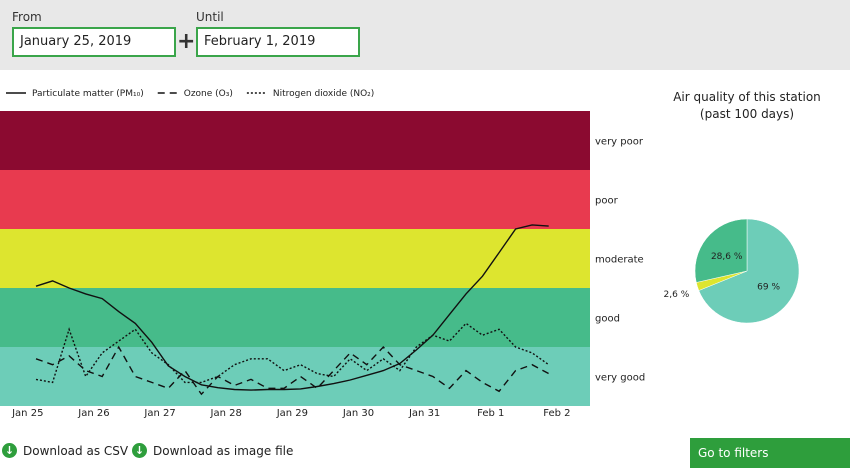 The image size is (850, 468). Describe the element at coordinates (490, 413) in the screenshot. I see `x-tick-label: Feb 1` at that location.